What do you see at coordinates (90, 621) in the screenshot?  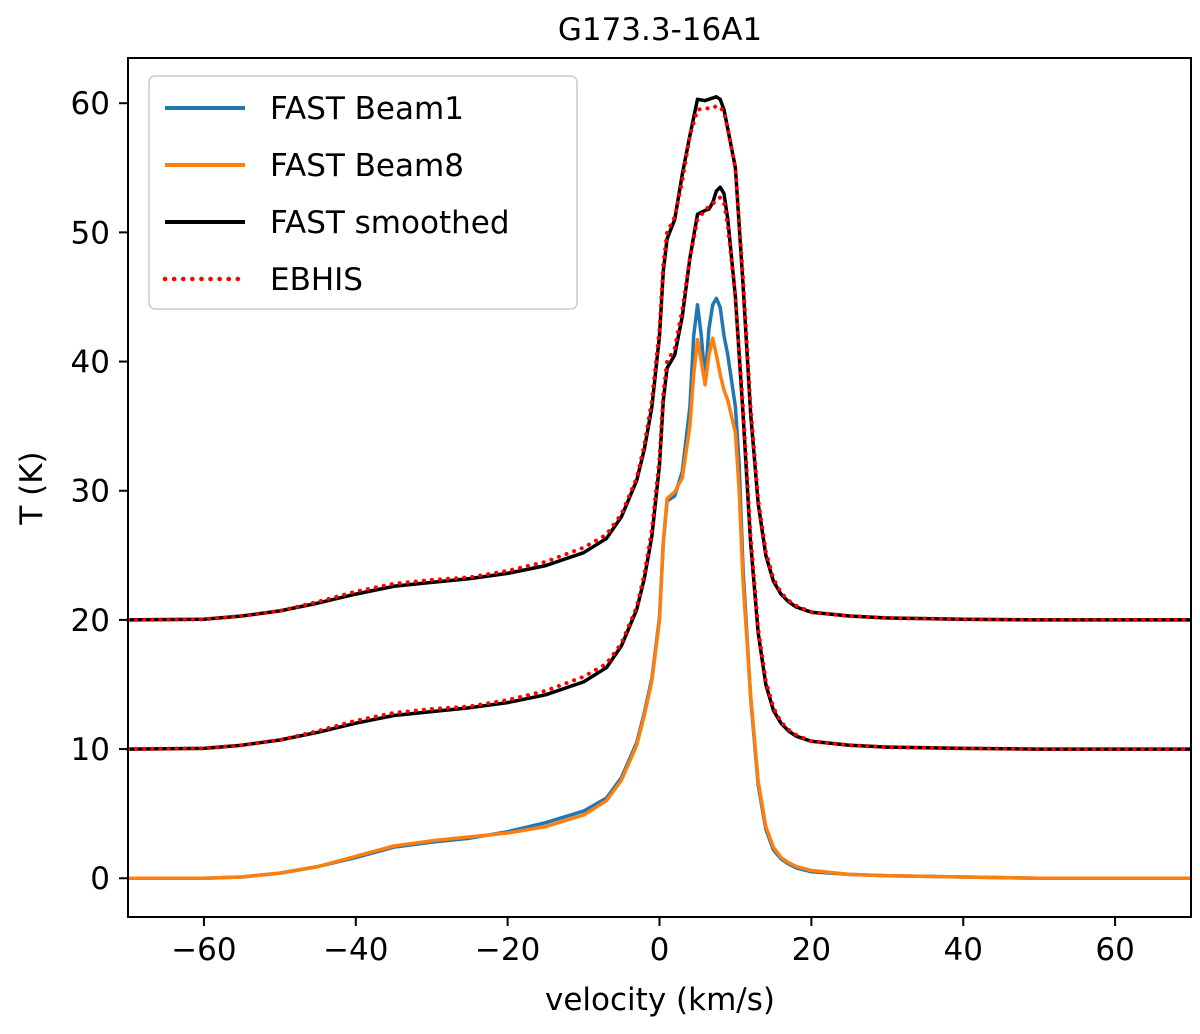 I see `y-tick-label: 20` at bounding box center [90, 621].